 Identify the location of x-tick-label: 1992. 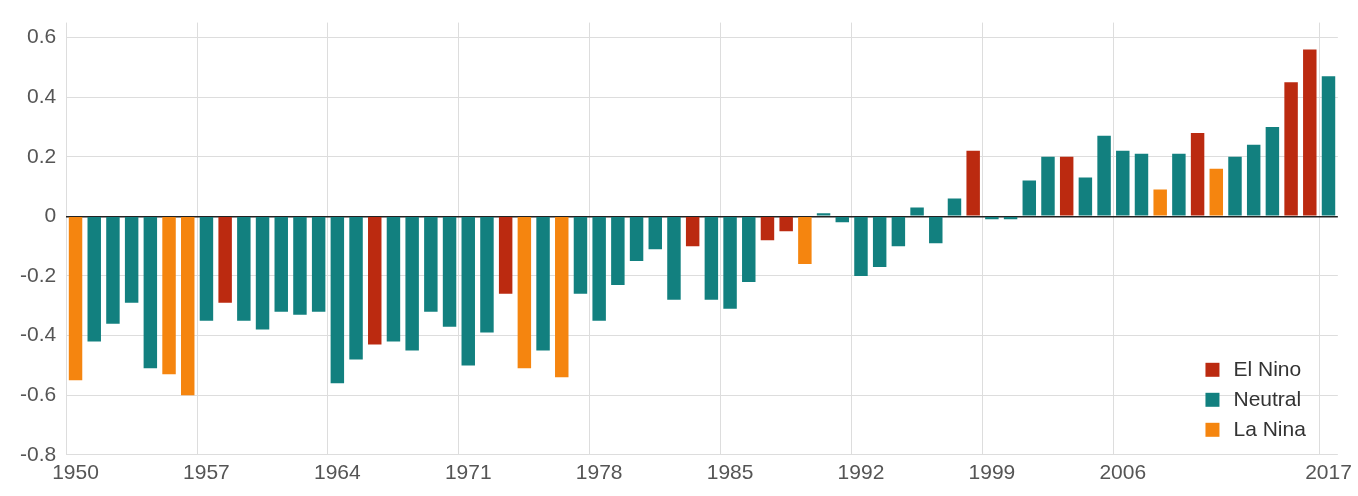
(861, 472).